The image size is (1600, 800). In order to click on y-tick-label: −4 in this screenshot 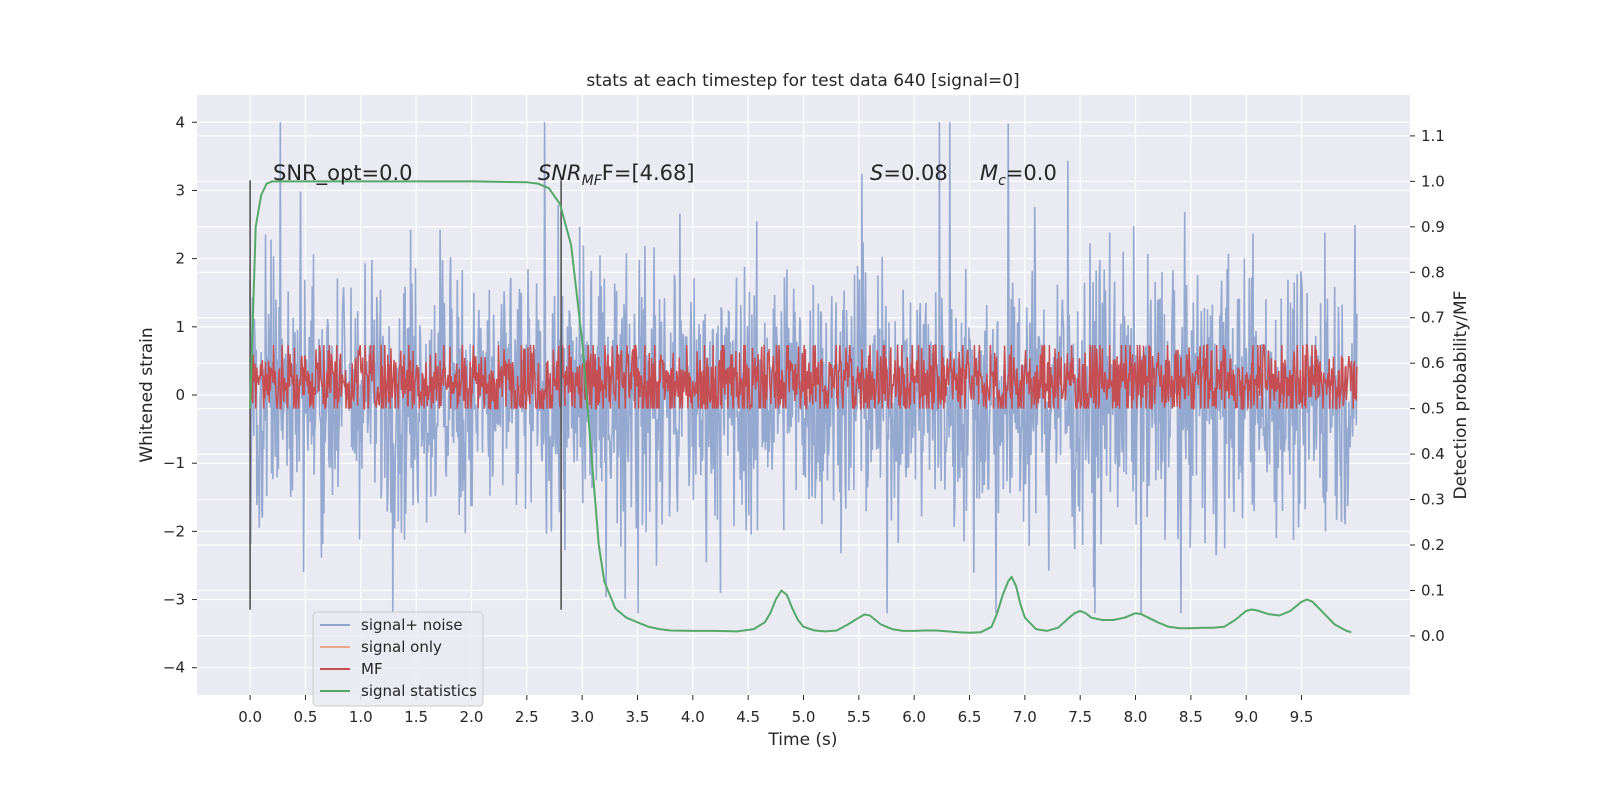, I will do `click(174, 668)`.